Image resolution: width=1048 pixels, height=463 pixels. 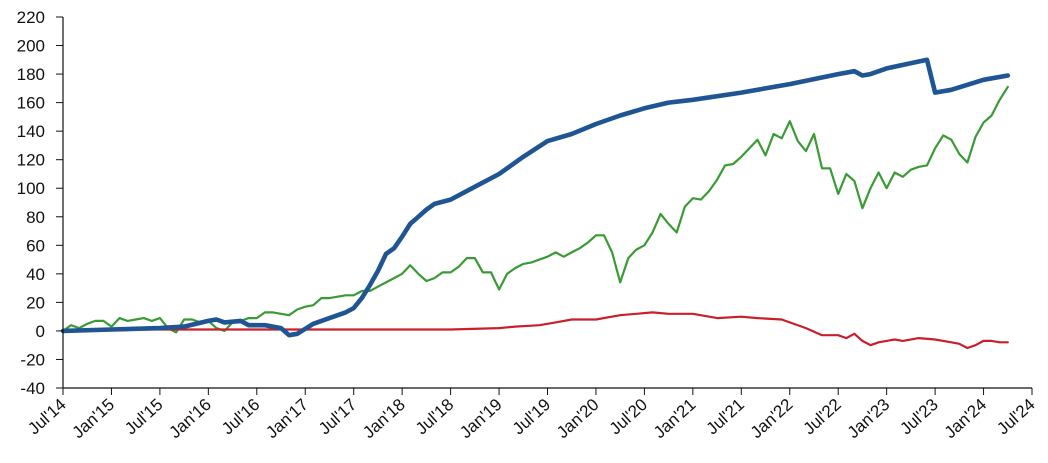 What do you see at coordinates (32, 388) in the screenshot?
I see `y-tick-label: -40` at bounding box center [32, 388].